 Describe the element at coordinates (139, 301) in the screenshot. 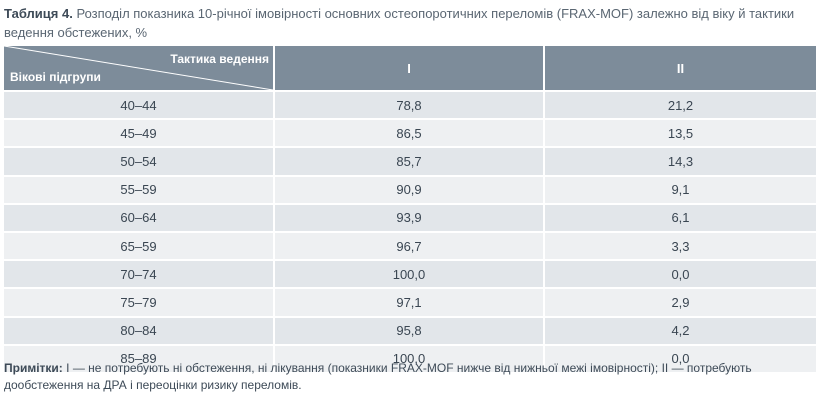

I see `age-cell: 75–79` at that location.